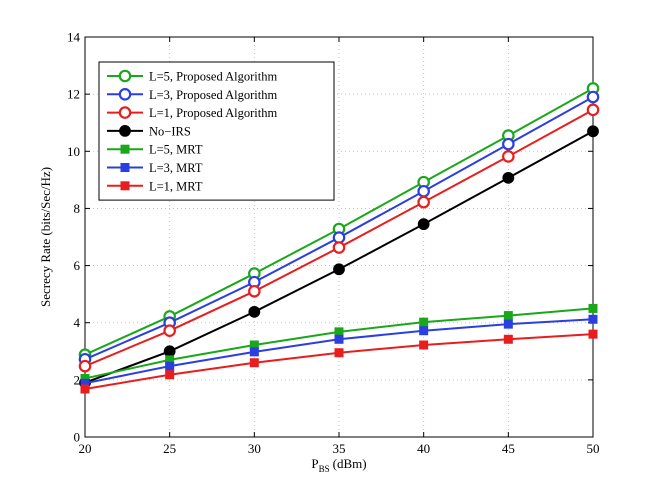 The width and height of the screenshot is (654, 491). What do you see at coordinates (45, 237) in the screenshot?
I see `y-axis-label: Secrecy Rate (bits/Sec/Hz)` at bounding box center [45, 237].